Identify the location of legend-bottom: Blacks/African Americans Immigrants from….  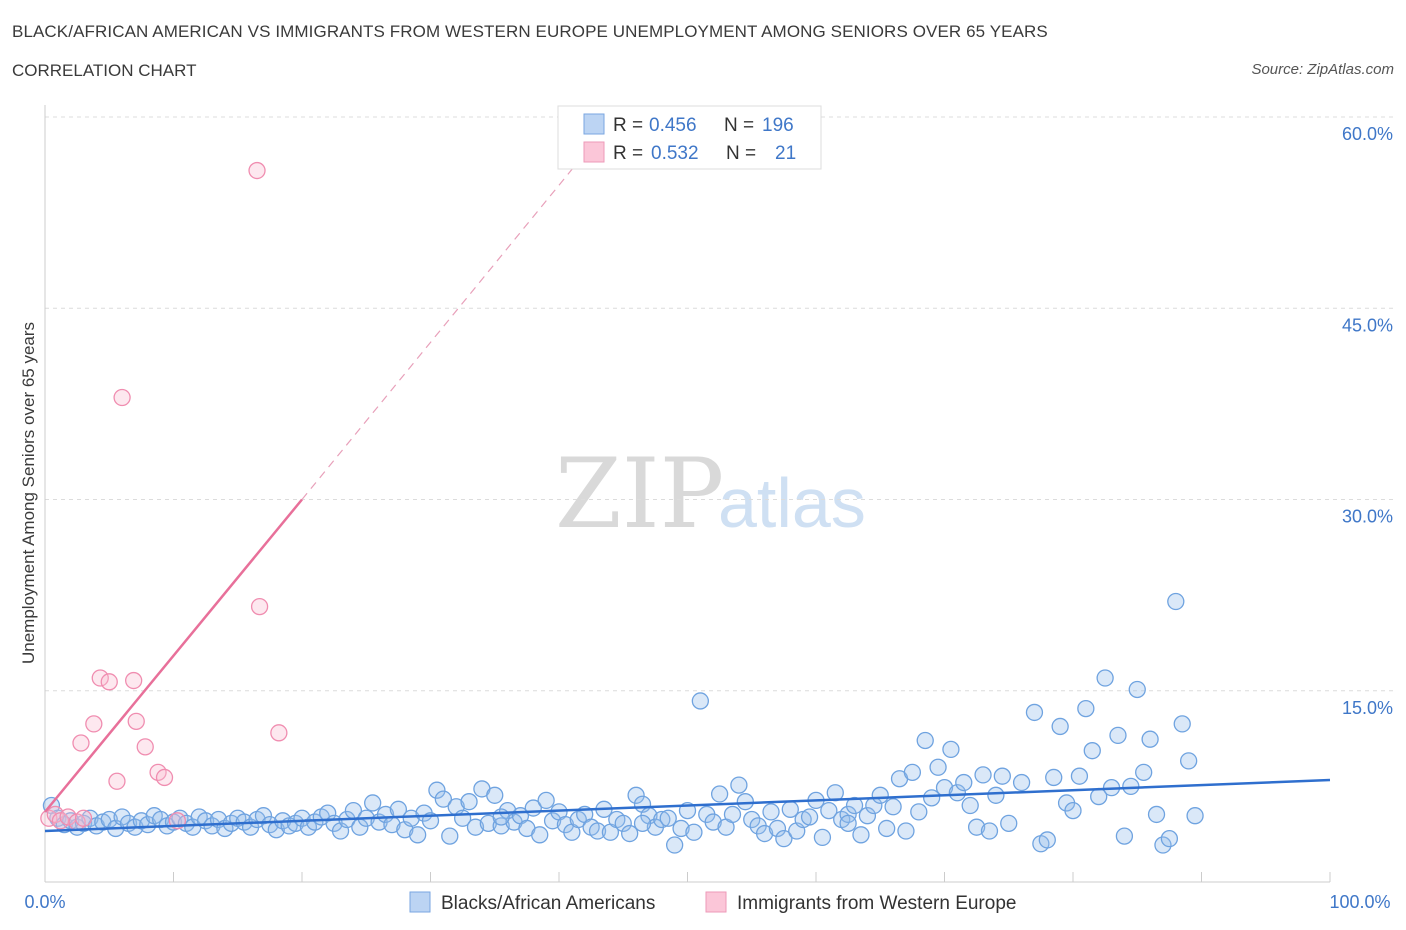
(712, 902).